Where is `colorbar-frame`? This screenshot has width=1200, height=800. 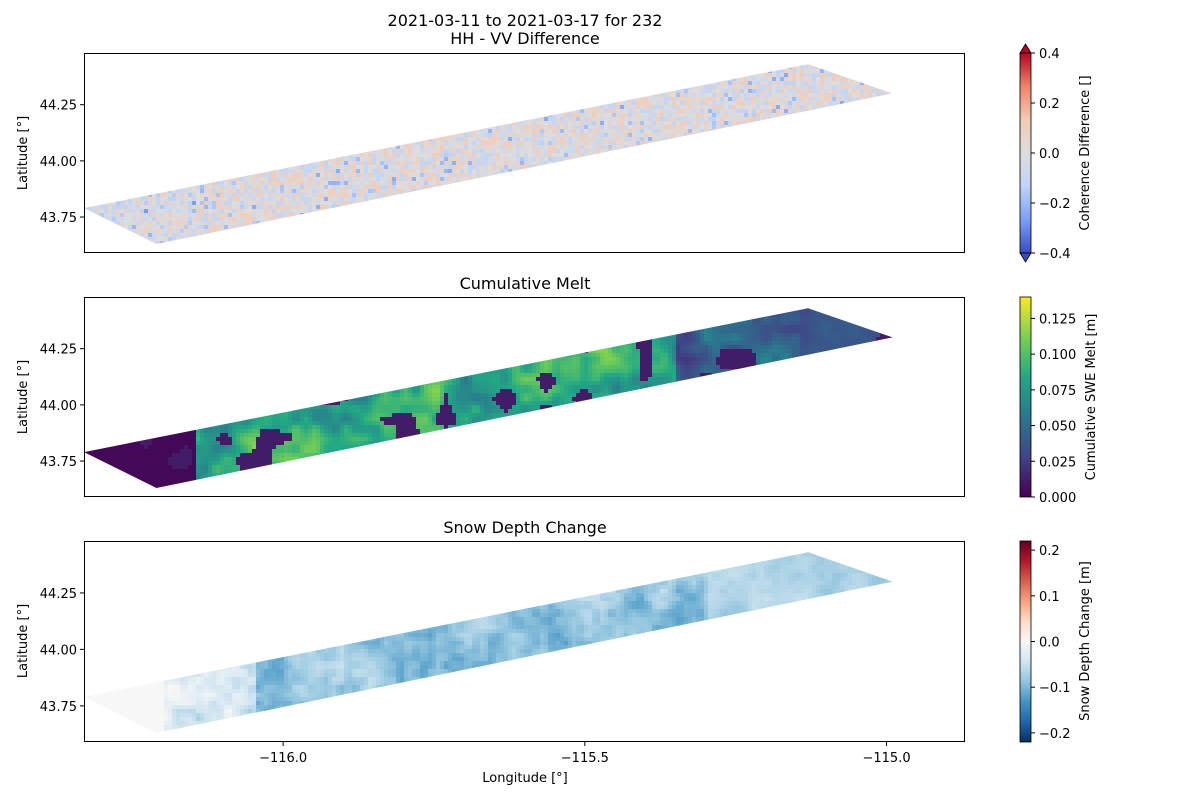 colorbar-frame is located at coordinates (1025, 397).